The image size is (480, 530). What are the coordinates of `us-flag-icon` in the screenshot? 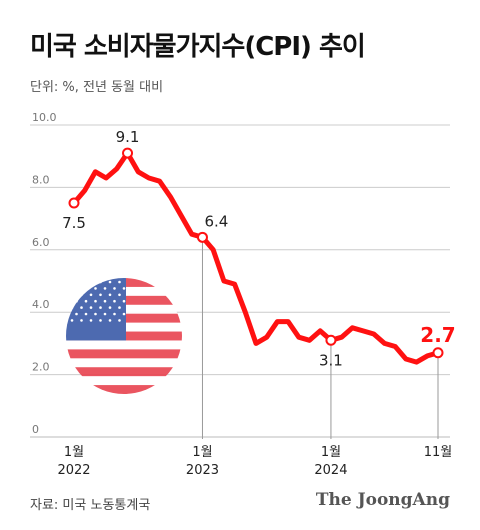 It's located at (124, 336).